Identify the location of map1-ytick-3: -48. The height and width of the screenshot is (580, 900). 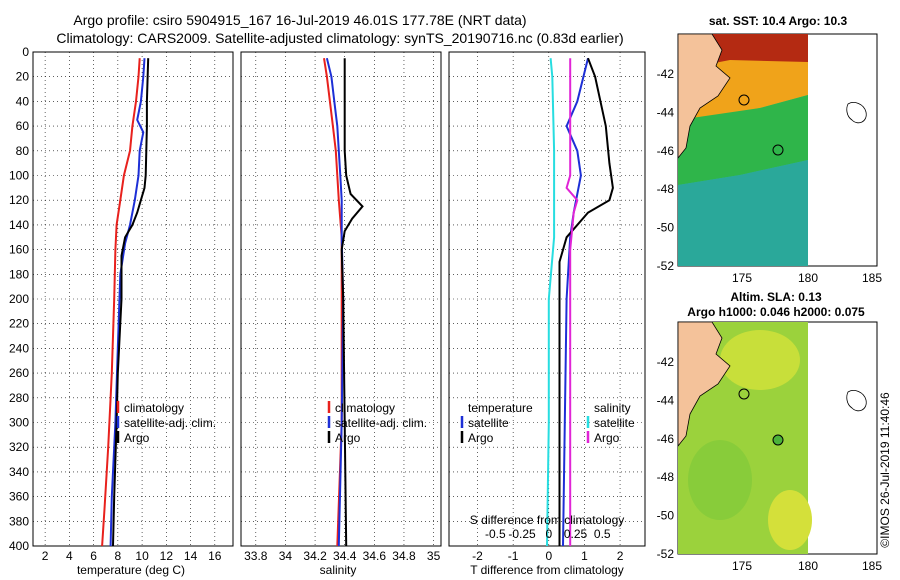
(666, 189).